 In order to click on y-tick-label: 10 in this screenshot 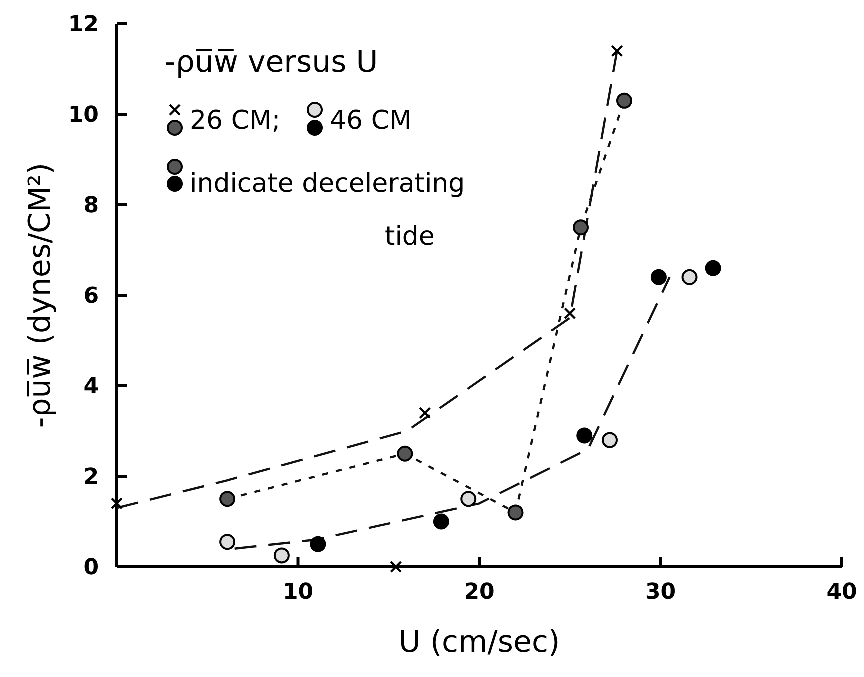, I will do `click(83, 115)`.